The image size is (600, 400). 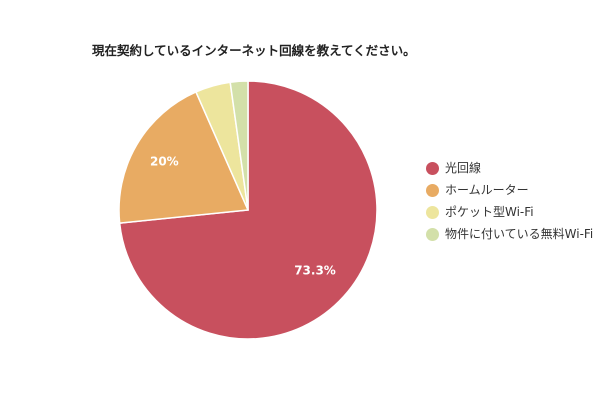 I want to click on legend-label: ポケット型Wi-Fi, so click(x=489, y=212).